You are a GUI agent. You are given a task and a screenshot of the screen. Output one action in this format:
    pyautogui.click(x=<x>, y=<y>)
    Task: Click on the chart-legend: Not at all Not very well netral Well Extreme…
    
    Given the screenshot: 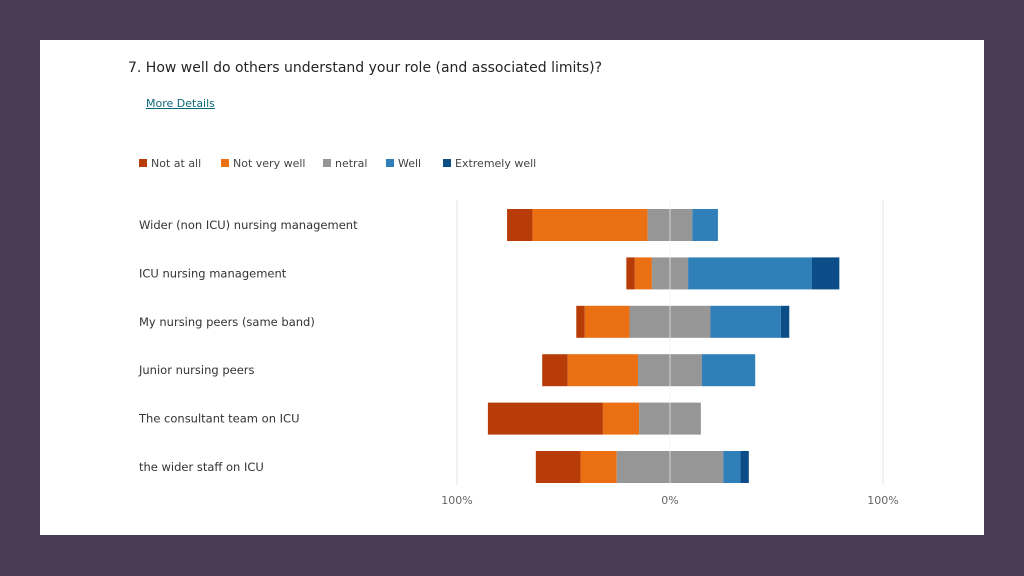 What is the action you would take?
    pyautogui.click(x=337, y=163)
    